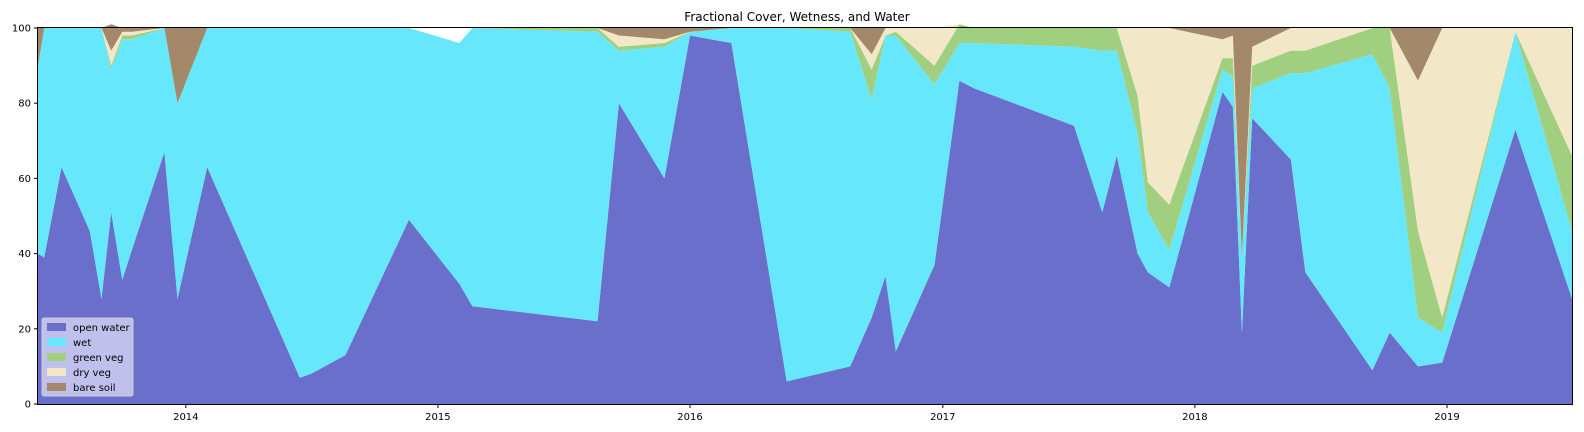  What do you see at coordinates (28, 405) in the screenshot?
I see `y-tick-label: 0` at bounding box center [28, 405].